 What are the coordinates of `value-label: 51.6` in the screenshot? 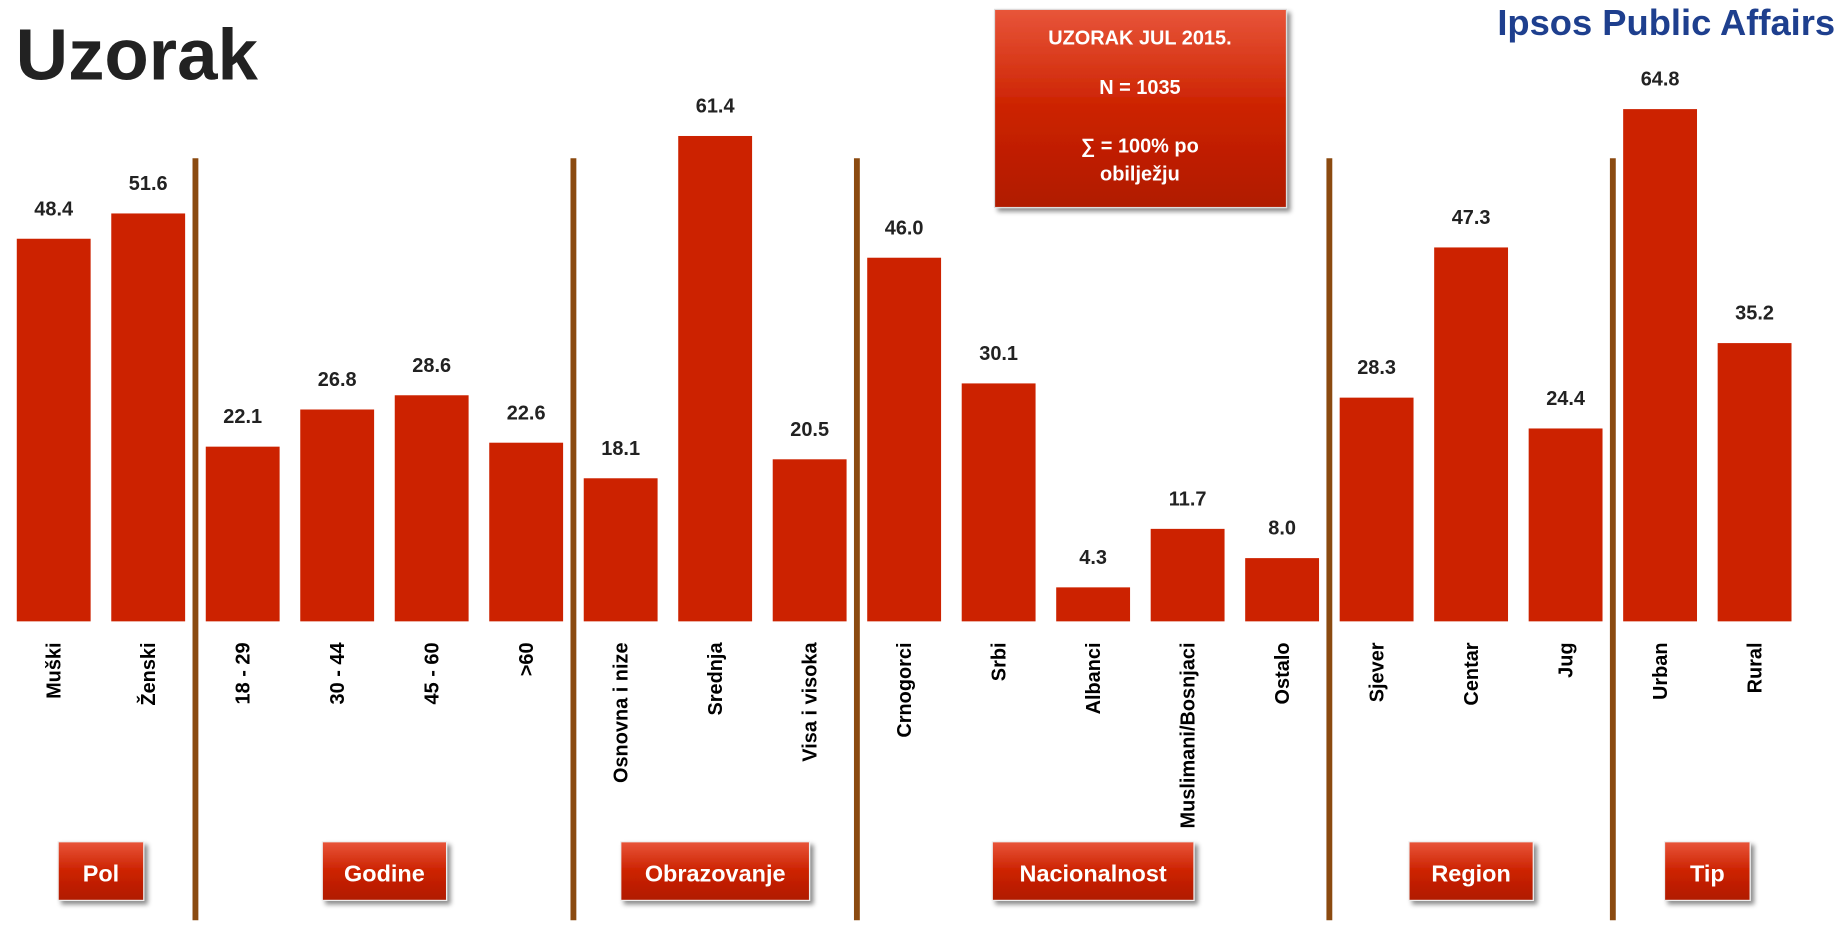 It's located at (148, 184).